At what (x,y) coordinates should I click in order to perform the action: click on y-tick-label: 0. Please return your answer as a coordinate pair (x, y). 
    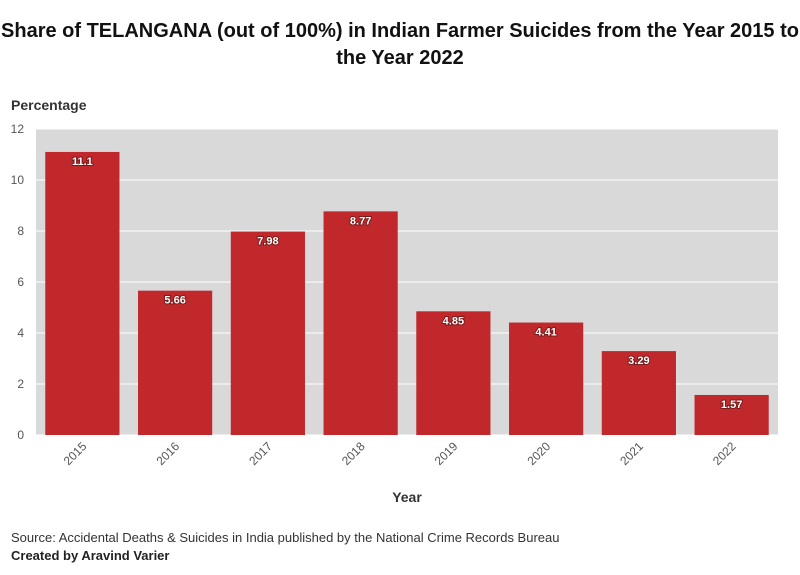
    Looking at the image, I should click on (20, 435).